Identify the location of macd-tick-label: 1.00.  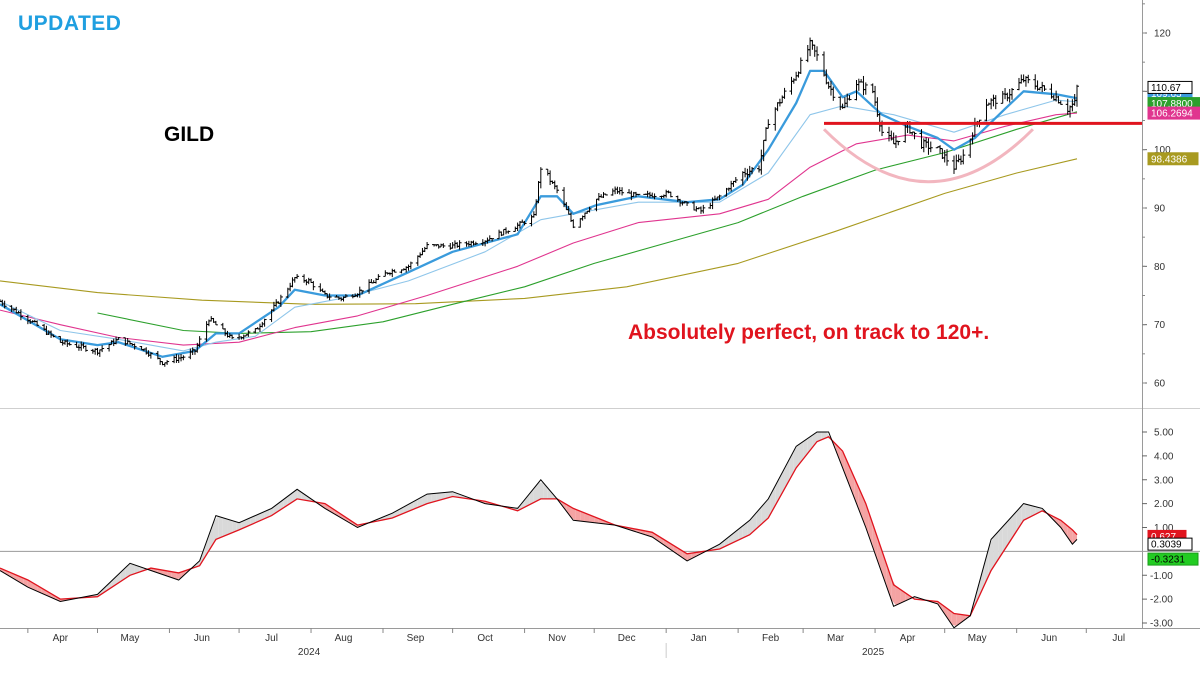
(1164, 528).